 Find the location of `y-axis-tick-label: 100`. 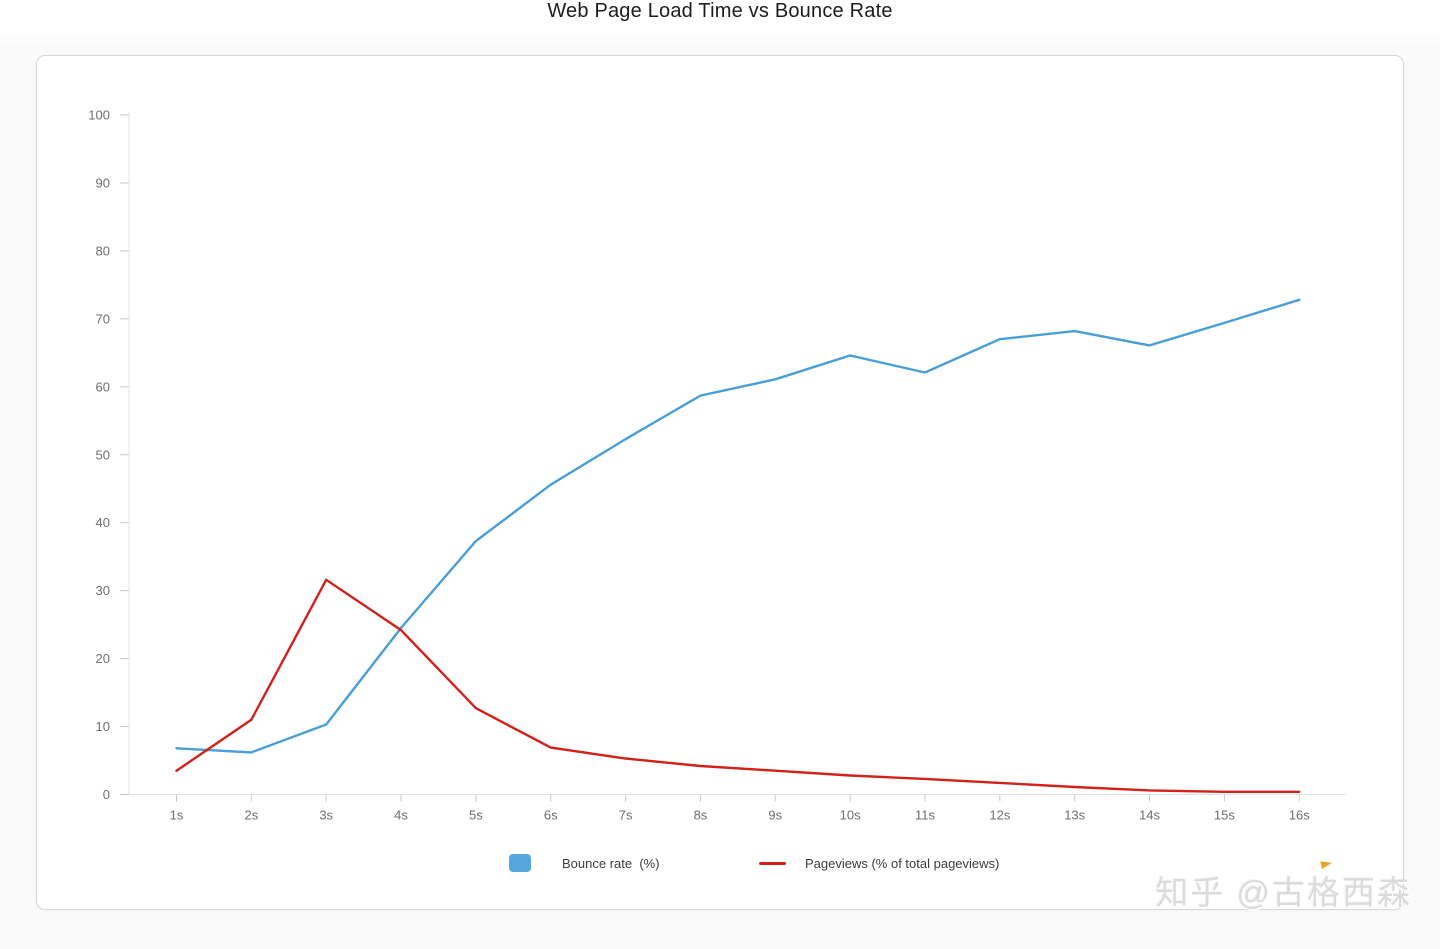

y-axis-tick-label: 100 is located at coordinates (99, 115).